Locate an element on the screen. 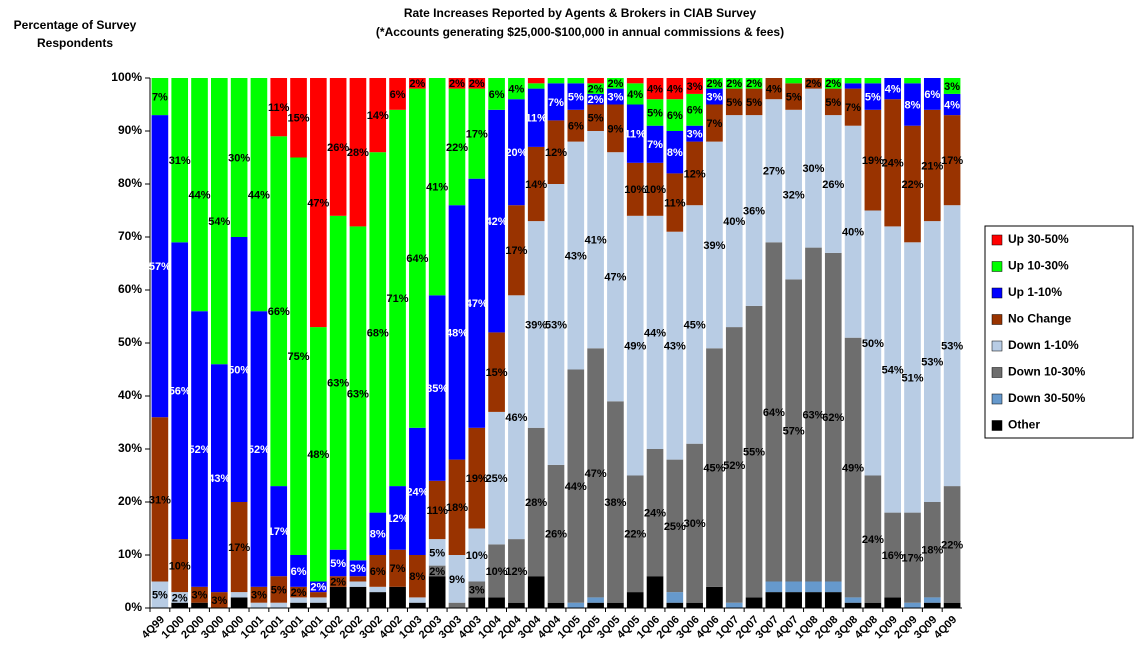  data-label: 53% is located at coordinates (952, 347).